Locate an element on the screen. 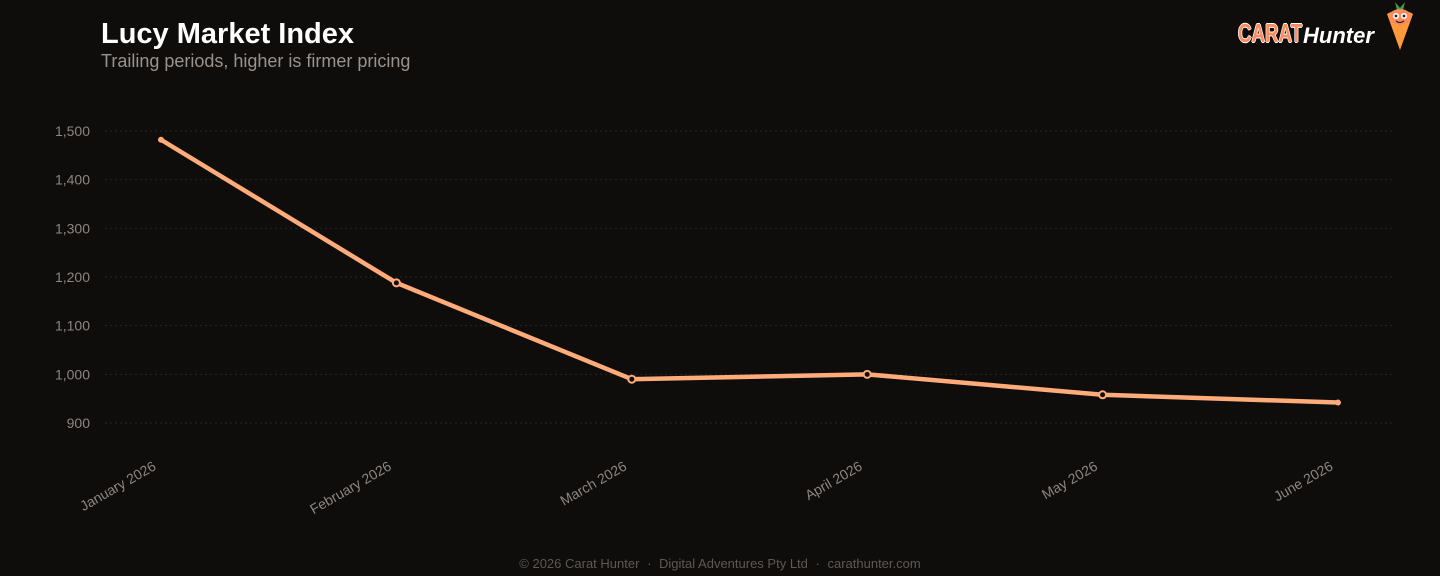 This screenshot has width=1440, height=576. footer-company: Digital Adventures Pty Ltd is located at coordinates (733, 563).